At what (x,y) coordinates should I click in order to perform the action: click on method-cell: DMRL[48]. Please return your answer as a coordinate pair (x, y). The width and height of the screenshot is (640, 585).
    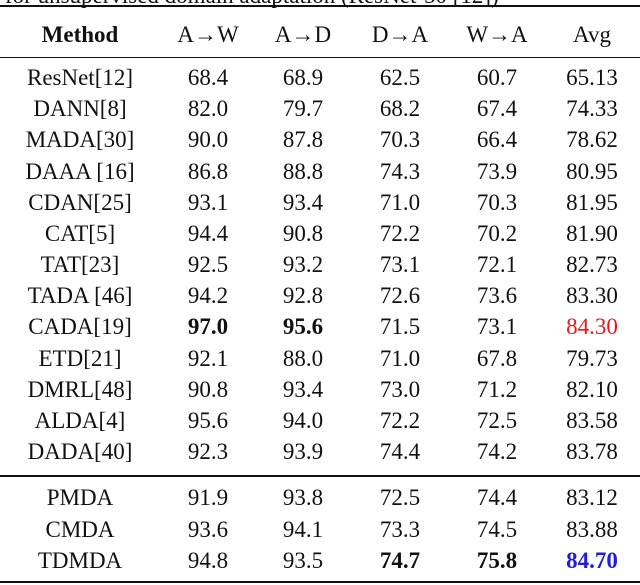
    Looking at the image, I should click on (80, 389).